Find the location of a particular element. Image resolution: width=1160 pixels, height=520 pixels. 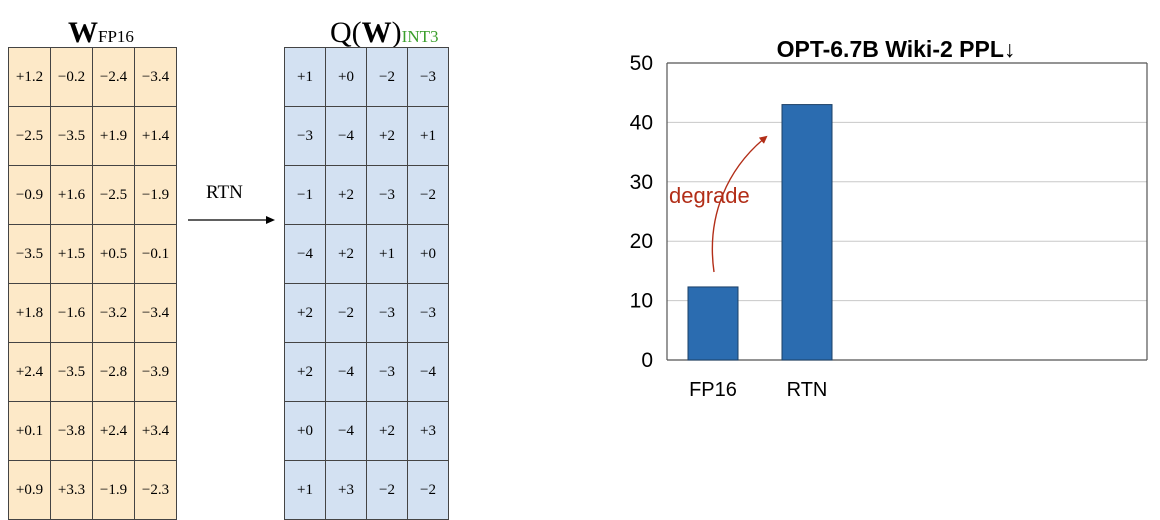

fp16-matrix-row: −3.5 +1.5 +0.5 −0.1 is located at coordinates (92, 254).